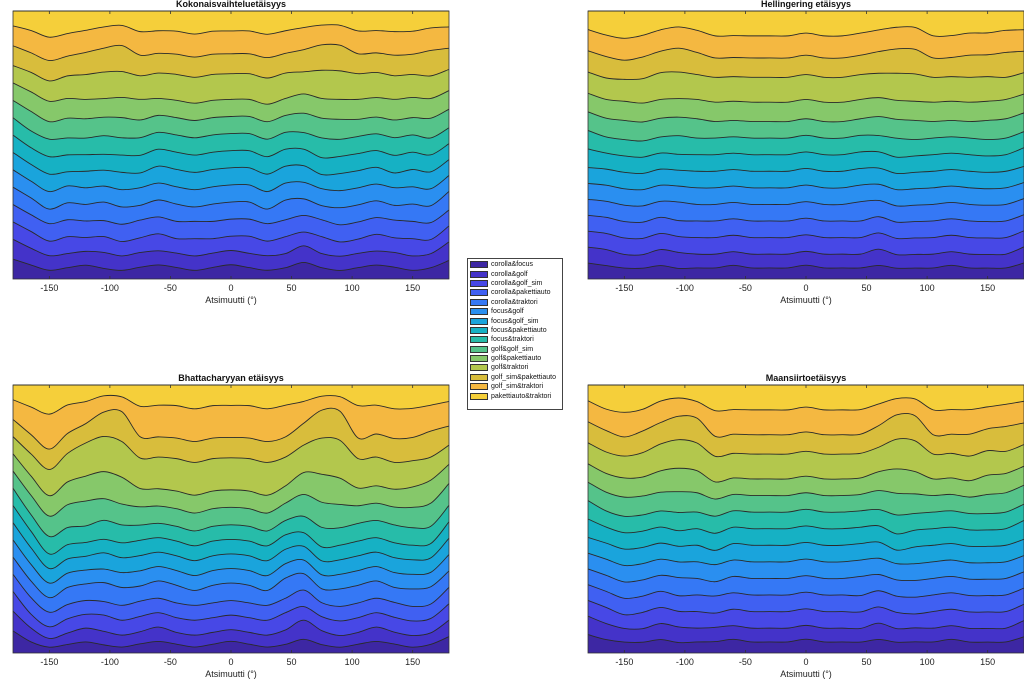 This screenshot has width=1024, height=680. I want to click on chart-title: Maansiirtoetäisyys, so click(806, 378).